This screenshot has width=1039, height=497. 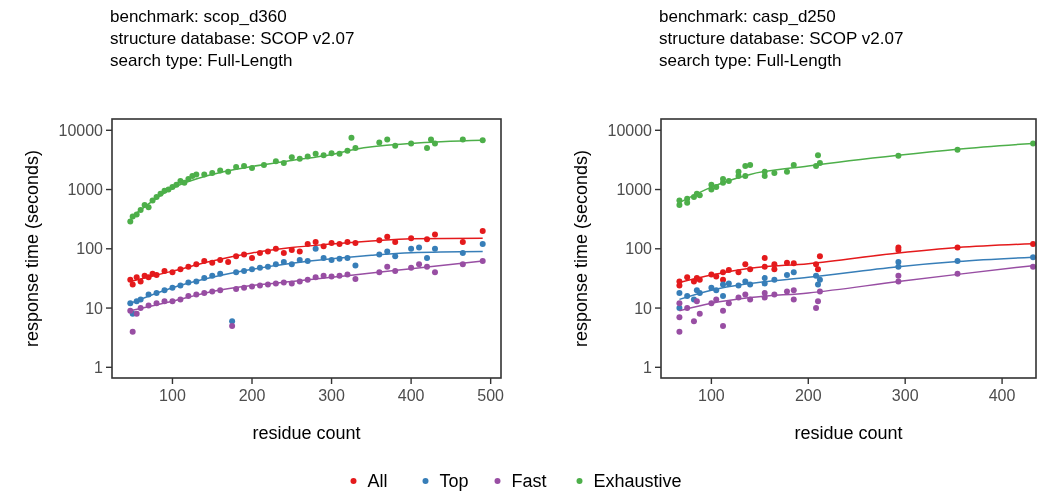 What do you see at coordinates (781, 38) in the screenshot?
I see `chart-title: benchmark: casp_d250 structure database: SCOP v2.07 search type: Full-Length` at bounding box center [781, 38].